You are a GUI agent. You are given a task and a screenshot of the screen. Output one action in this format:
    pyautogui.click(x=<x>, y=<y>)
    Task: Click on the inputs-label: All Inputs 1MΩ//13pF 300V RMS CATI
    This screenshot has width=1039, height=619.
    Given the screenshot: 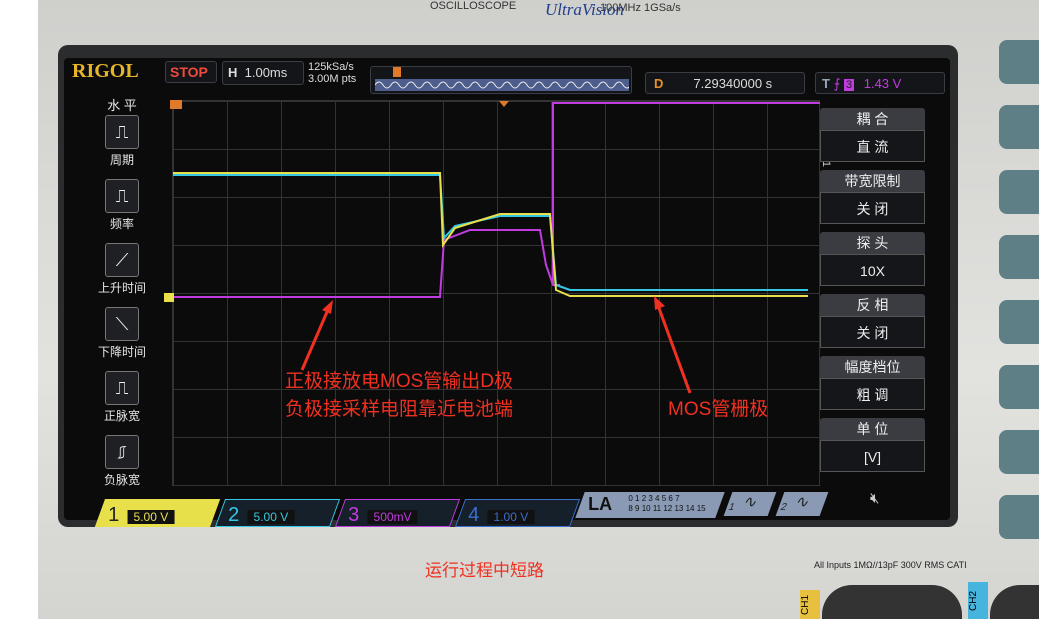 What is the action you would take?
    pyautogui.click(x=890, y=565)
    